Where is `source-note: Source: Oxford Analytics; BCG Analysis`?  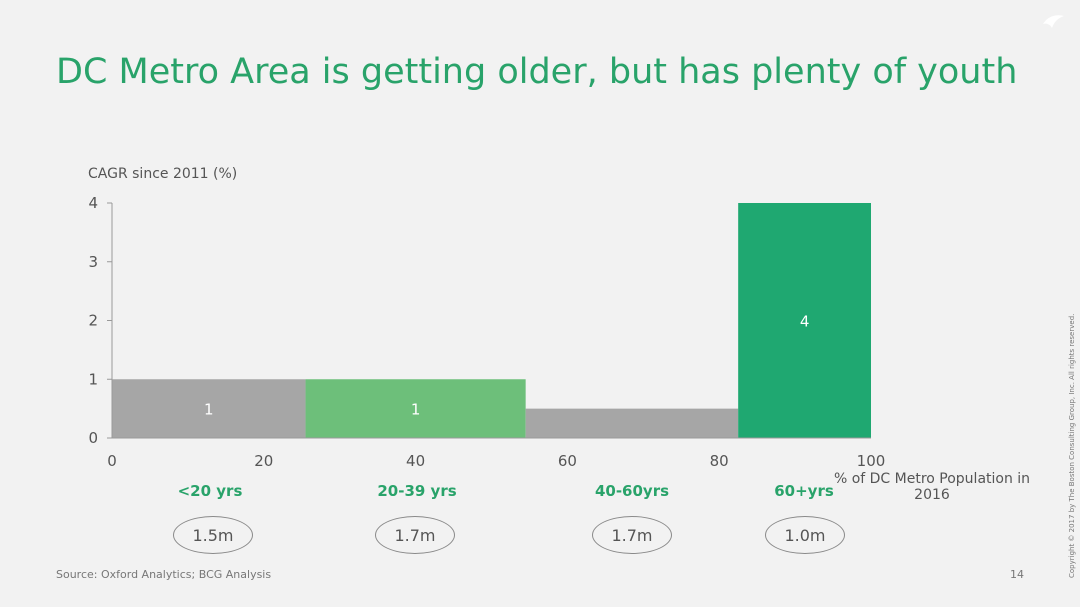
source-note: Source: Oxford Analytics; BCG Analysis is located at coordinates (164, 574).